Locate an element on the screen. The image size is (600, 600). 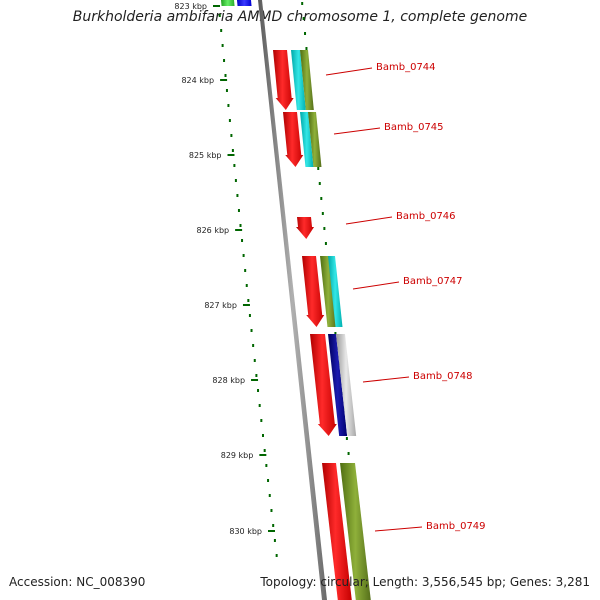
cog-bar-navy is located at coordinates (338, 385).